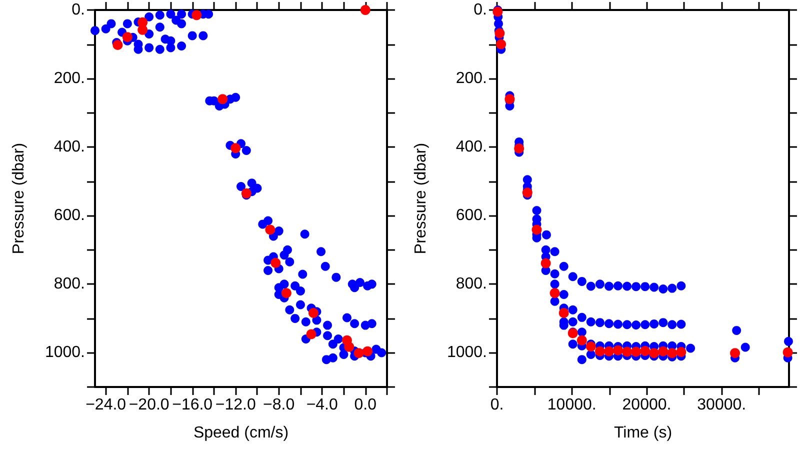  Describe the element at coordinates (497, 405) in the screenshot. I see `x-tick-label: 0.` at that location.